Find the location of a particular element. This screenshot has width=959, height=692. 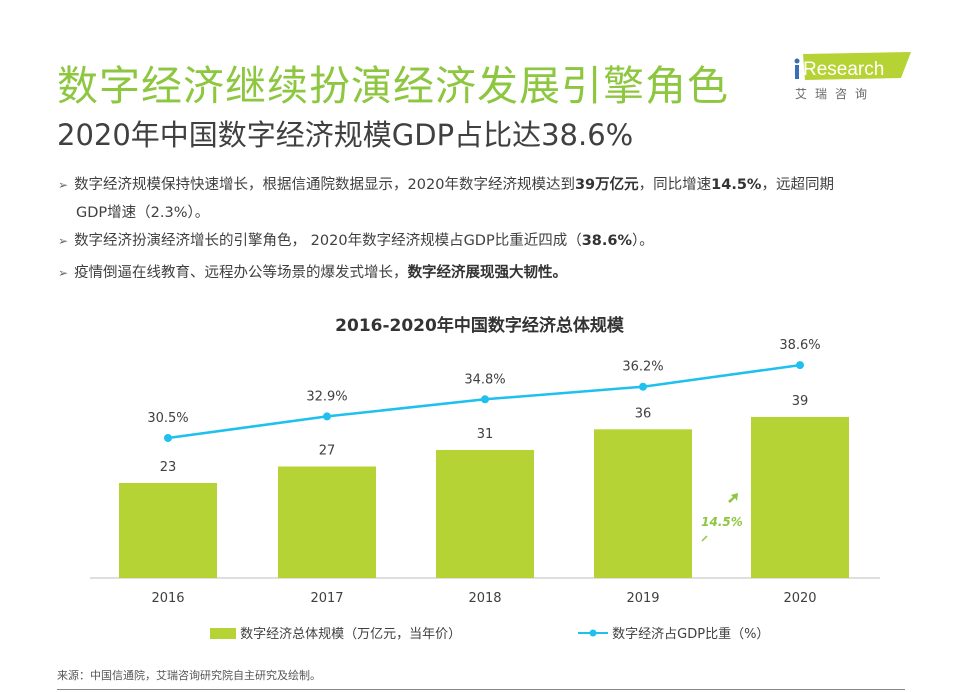

x-tick-label: 2018 is located at coordinates (484, 598).